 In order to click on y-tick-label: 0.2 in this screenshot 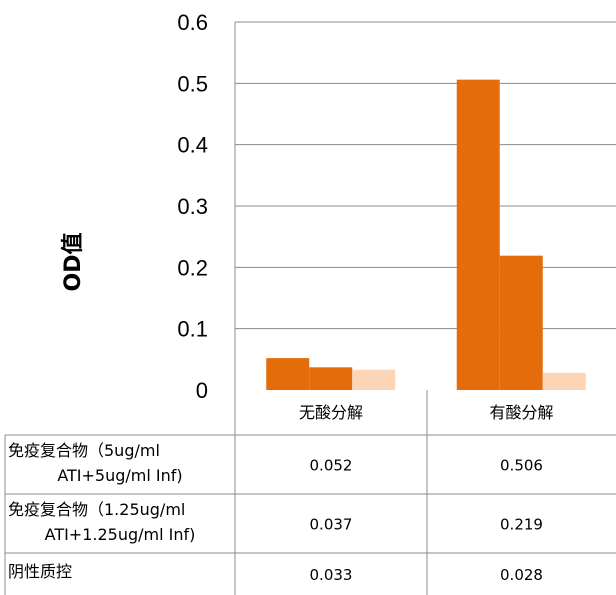, I will do `click(192, 267)`.